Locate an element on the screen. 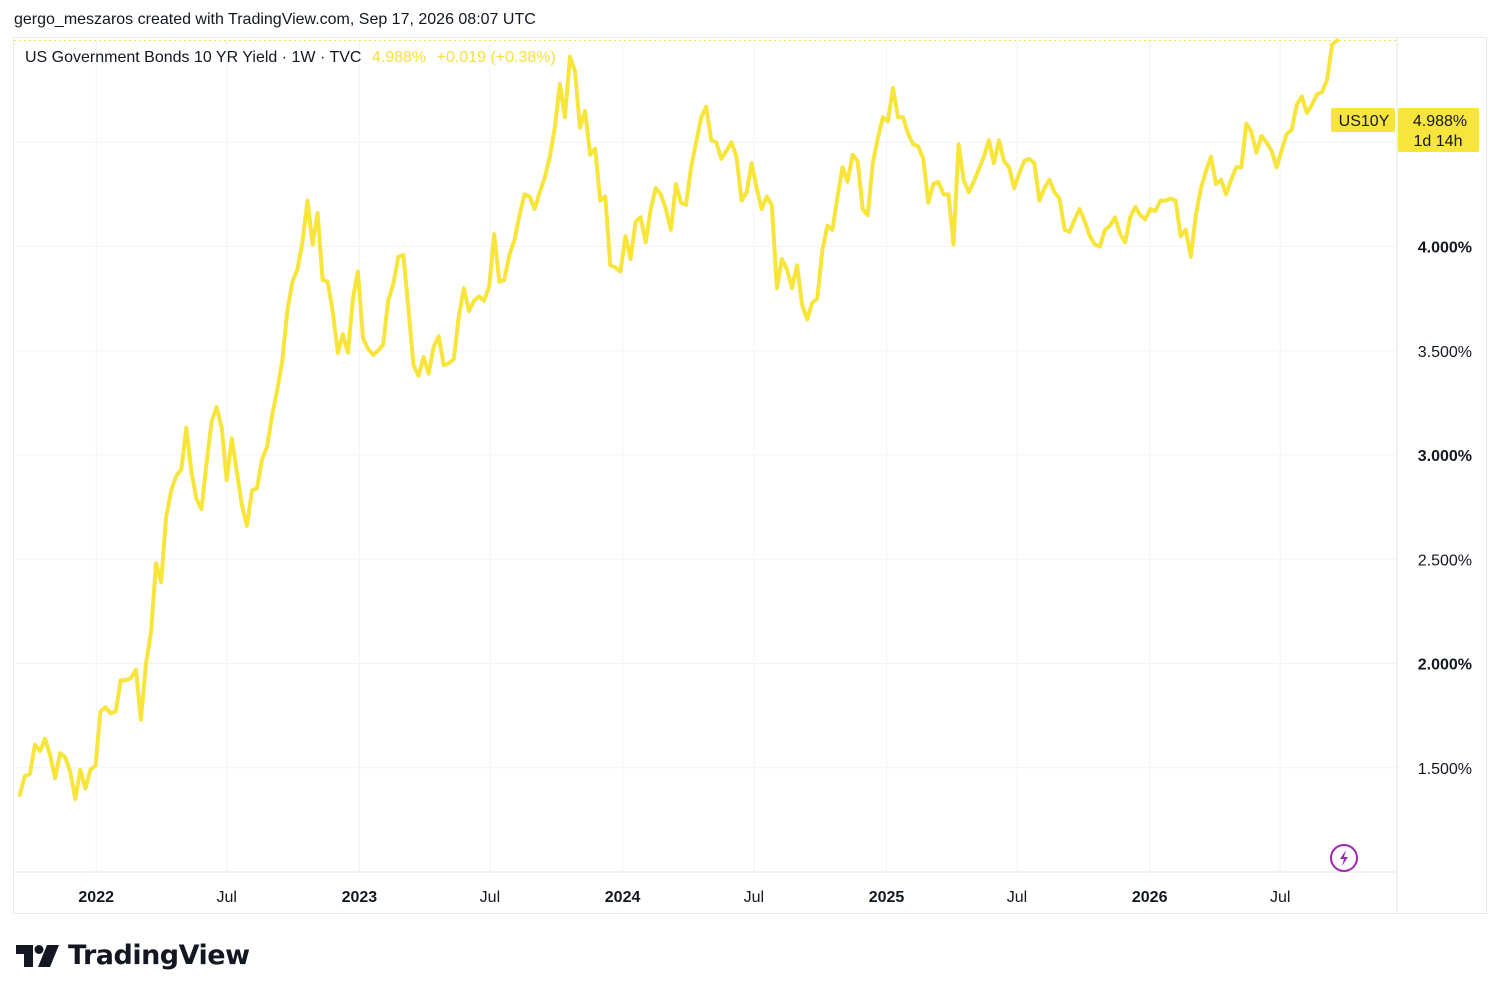 The width and height of the screenshot is (1500, 998). legend-change: +0.019 (+0.38%) is located at coordinates (496, 57).